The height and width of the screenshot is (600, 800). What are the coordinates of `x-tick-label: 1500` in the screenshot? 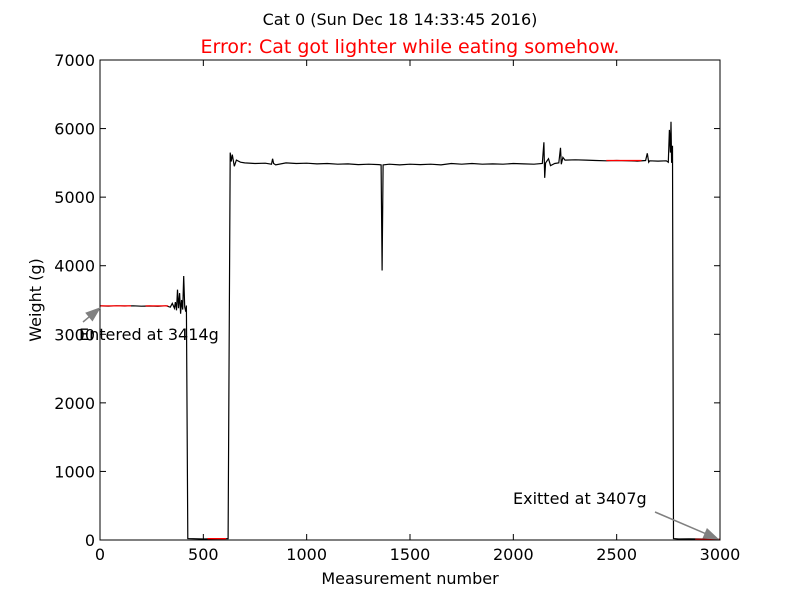 It's located at (410, 554).